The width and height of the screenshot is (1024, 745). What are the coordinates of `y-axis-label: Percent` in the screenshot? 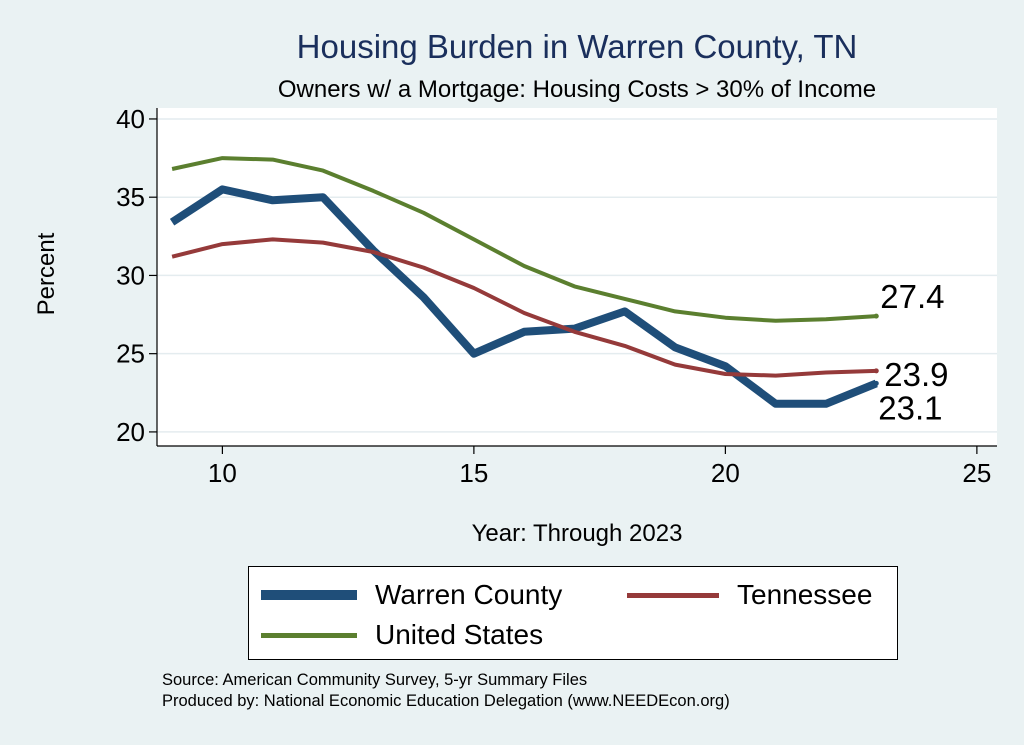 It's located at (46, 274).